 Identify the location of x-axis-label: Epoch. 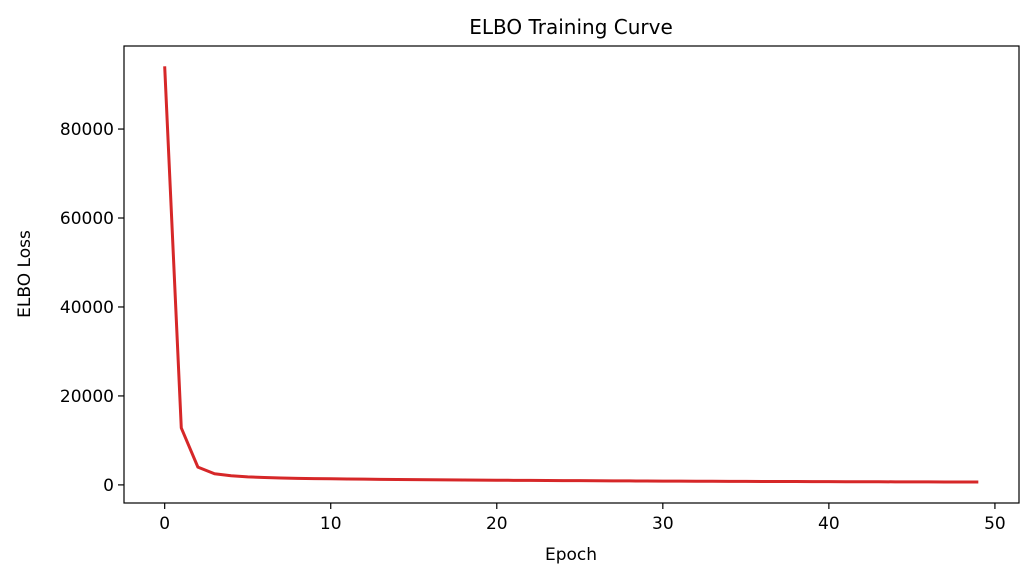
(571, 555).